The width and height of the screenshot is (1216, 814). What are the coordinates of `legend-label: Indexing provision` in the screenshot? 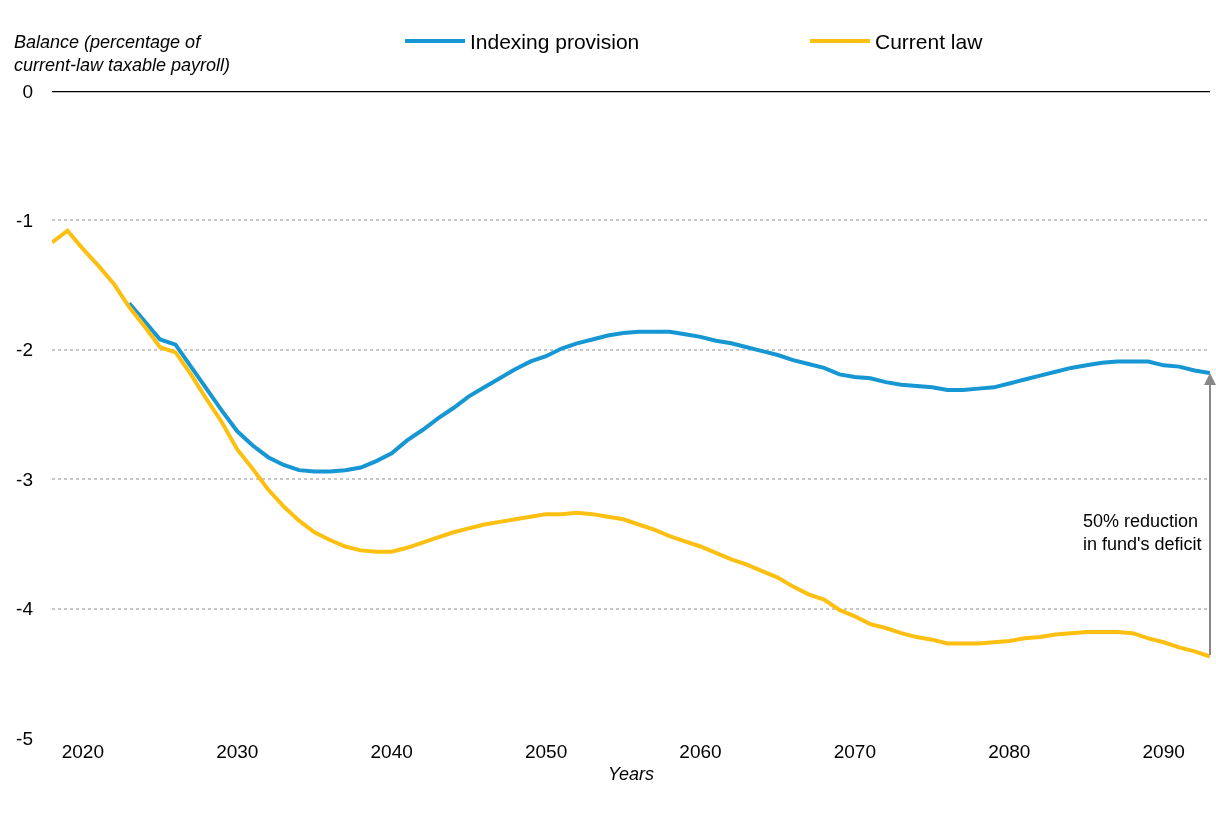 It's located at (555, 42).